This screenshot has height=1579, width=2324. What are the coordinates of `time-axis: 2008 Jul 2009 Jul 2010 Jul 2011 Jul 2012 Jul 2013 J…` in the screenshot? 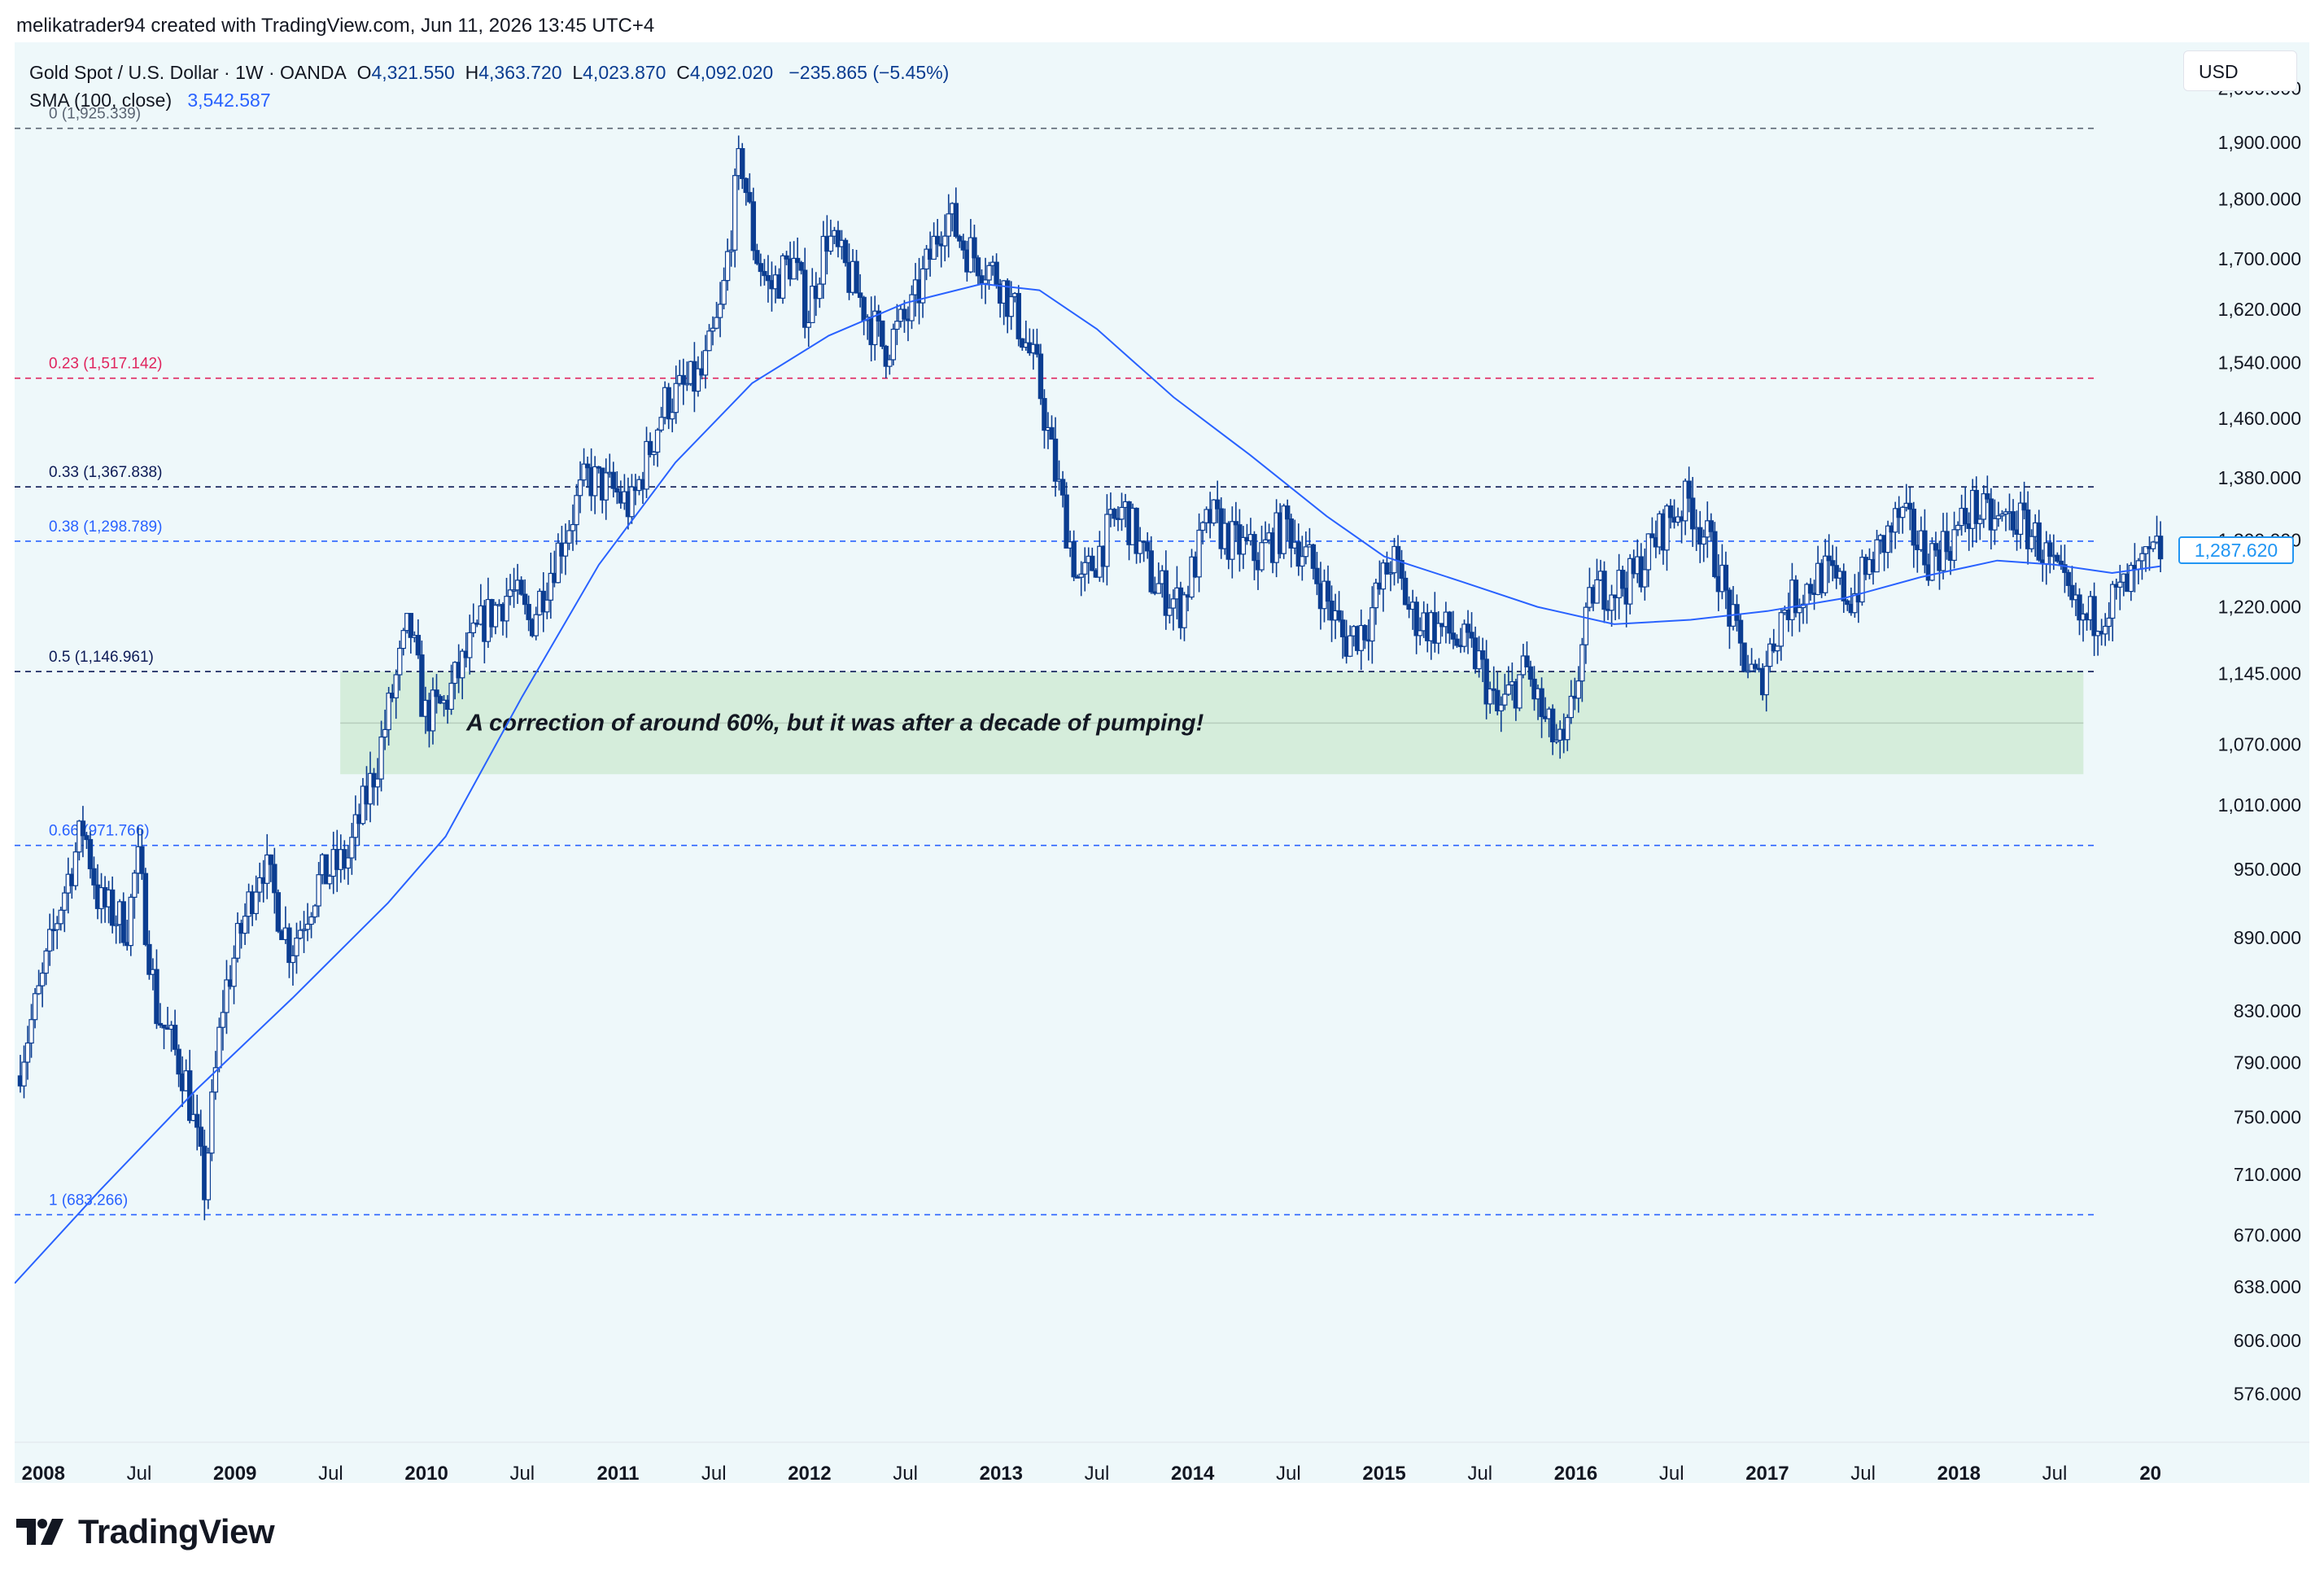 It's located at (1091, 1473).